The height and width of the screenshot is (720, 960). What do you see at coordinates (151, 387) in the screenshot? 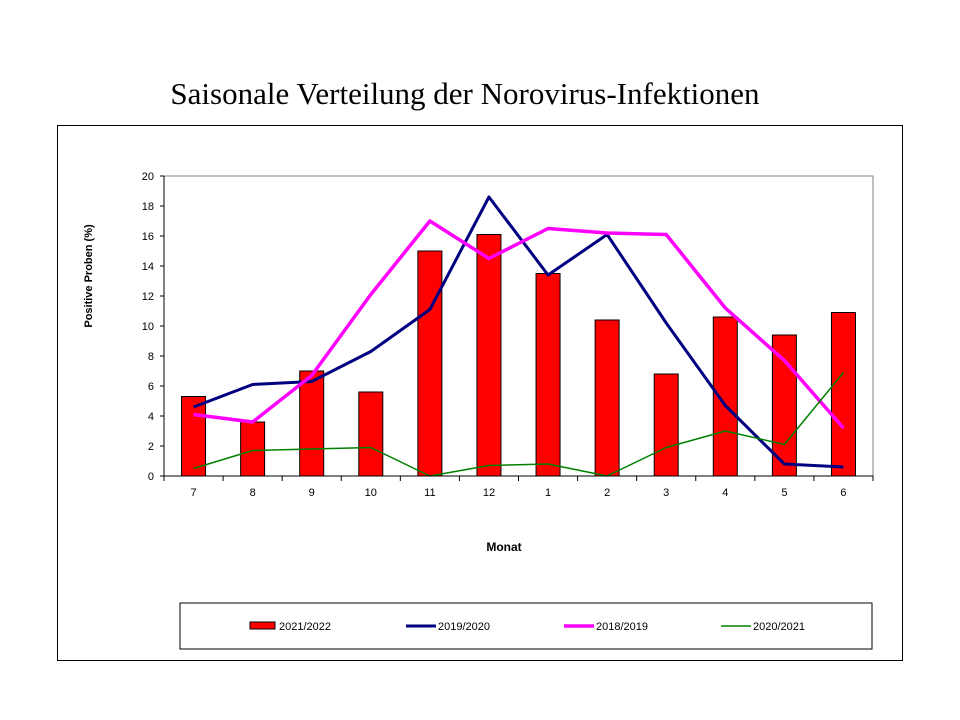
I see `y-tick-label: 6` at bounding box center [151, 387].